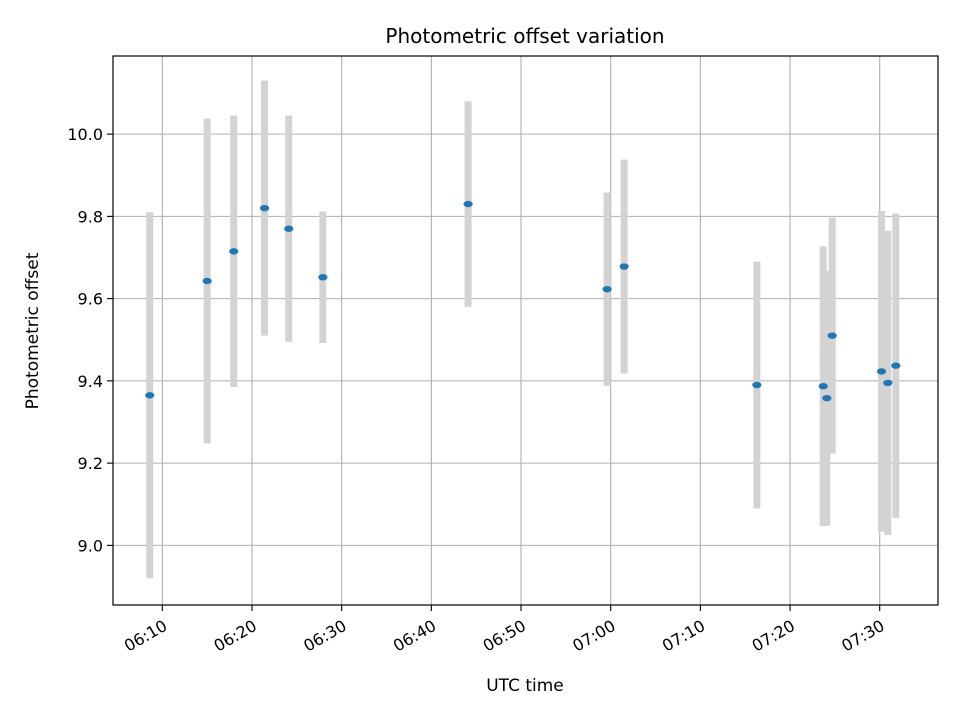 The image size is (960, 720). What do you see at coordinates (90, 340) in the screenshot?
I see `y-axis: 9.0 9.2 9.4 9.6 9.8 10.0` at bounding box center [90, 340].